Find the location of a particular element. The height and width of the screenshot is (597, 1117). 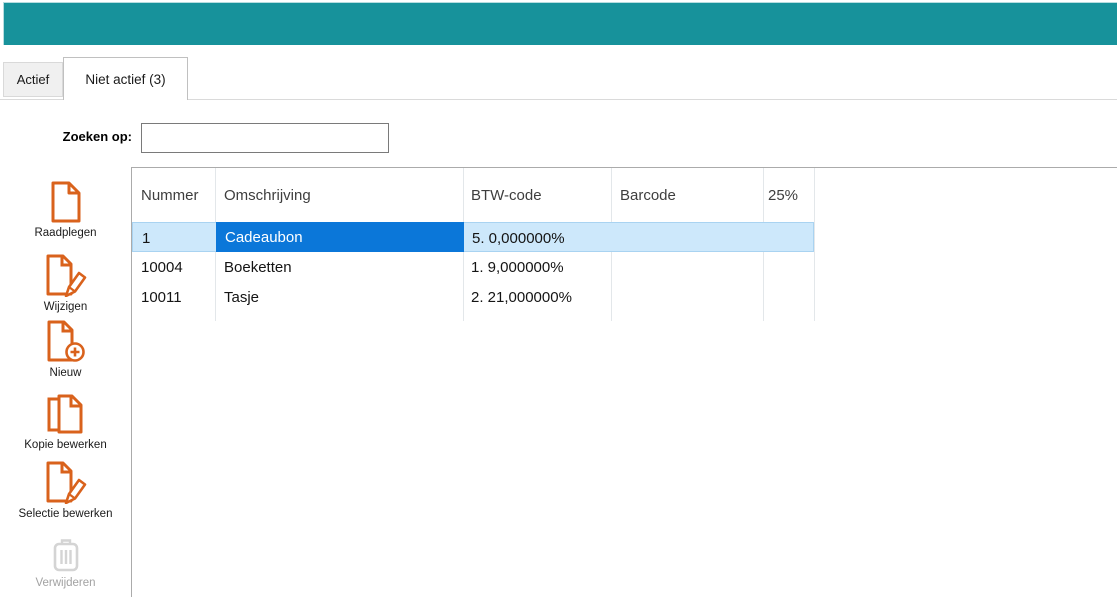

cell-omschrijving: Tasje is located at coordinates (242, 297).